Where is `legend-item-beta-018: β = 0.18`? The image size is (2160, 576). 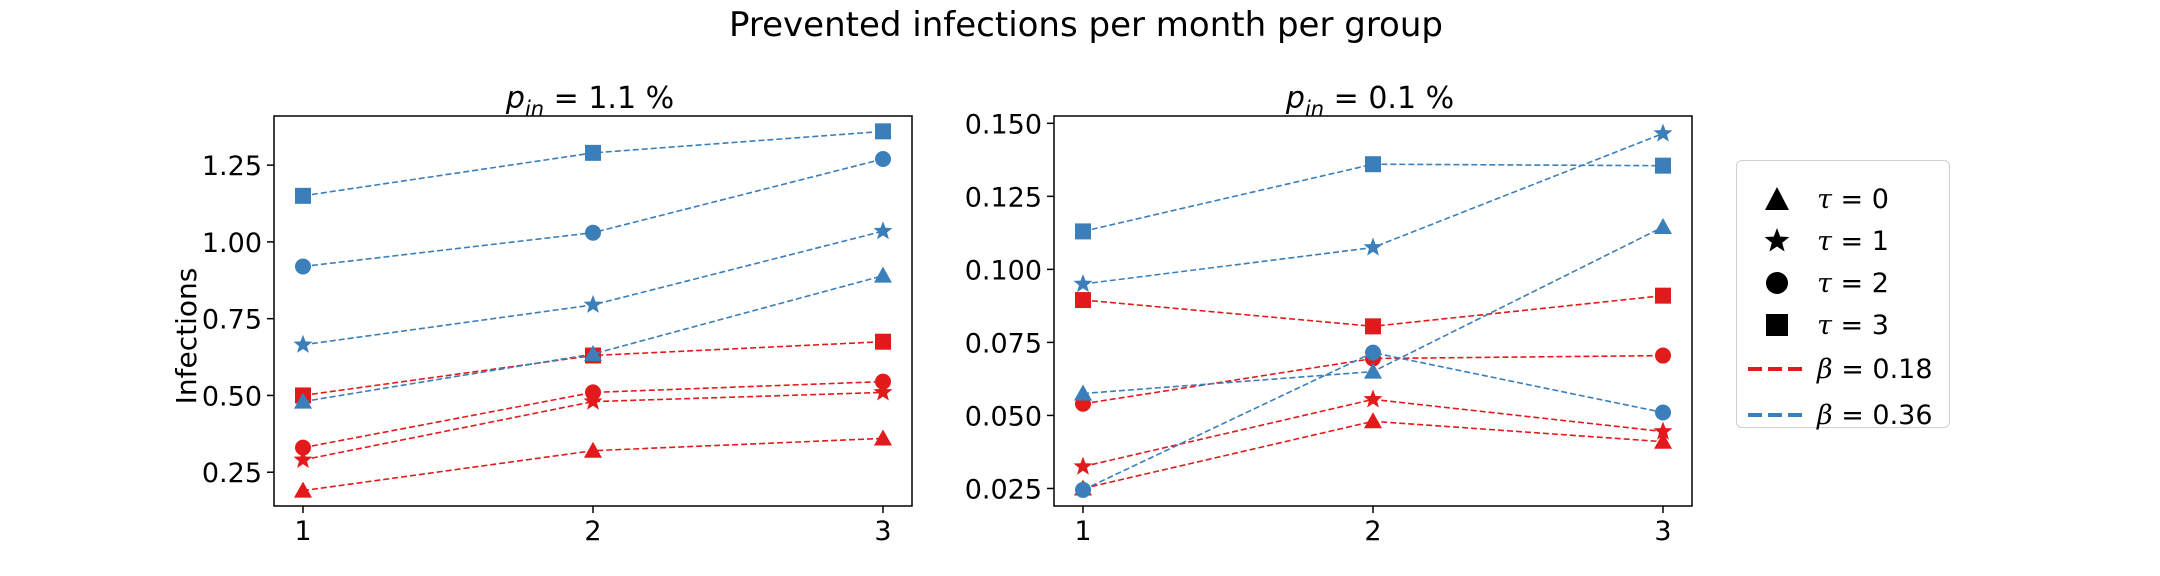 legend-item-beta-018: β = 0.18 is located at coordinates (1835, 369).